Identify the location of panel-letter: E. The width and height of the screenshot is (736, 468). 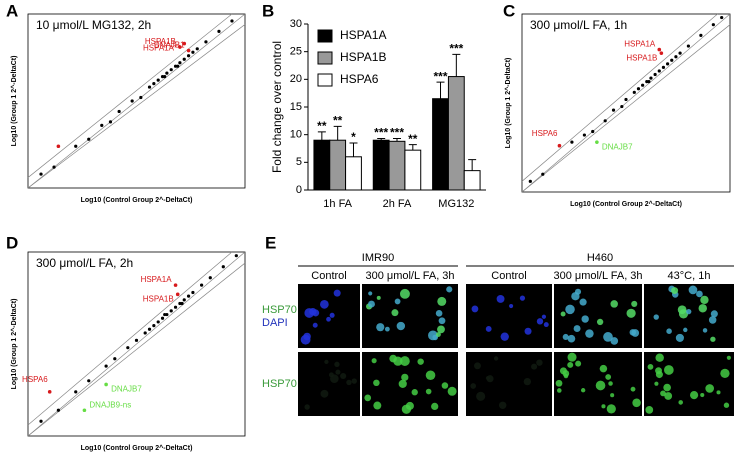
(270, 242).